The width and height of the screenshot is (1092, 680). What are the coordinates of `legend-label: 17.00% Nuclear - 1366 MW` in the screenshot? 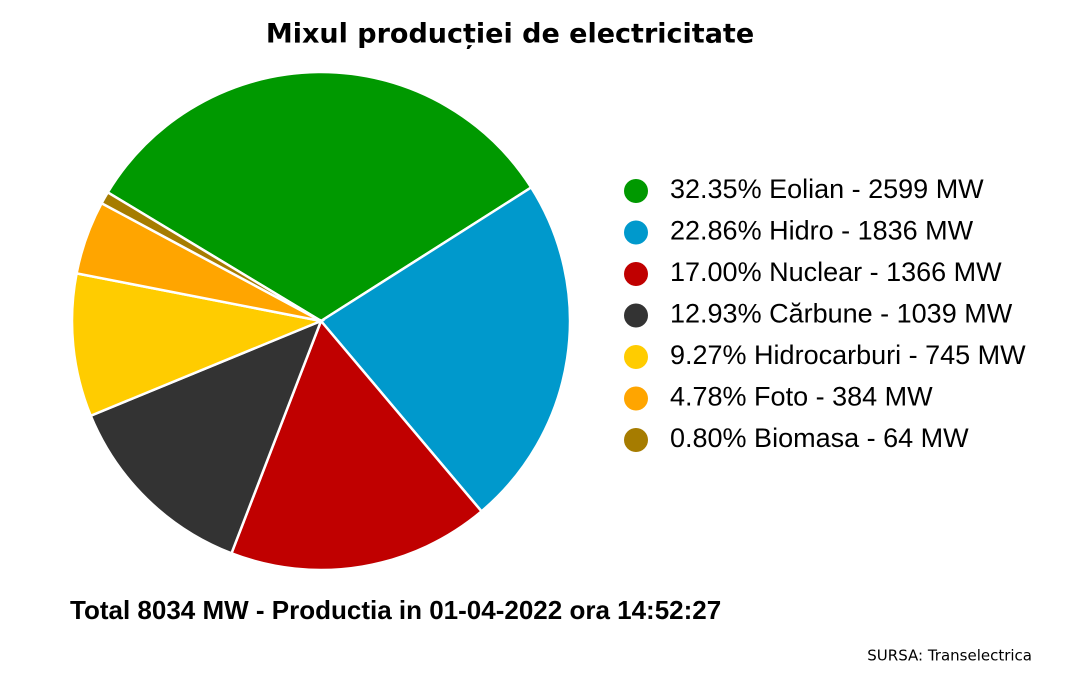 It's located at (836, 272).